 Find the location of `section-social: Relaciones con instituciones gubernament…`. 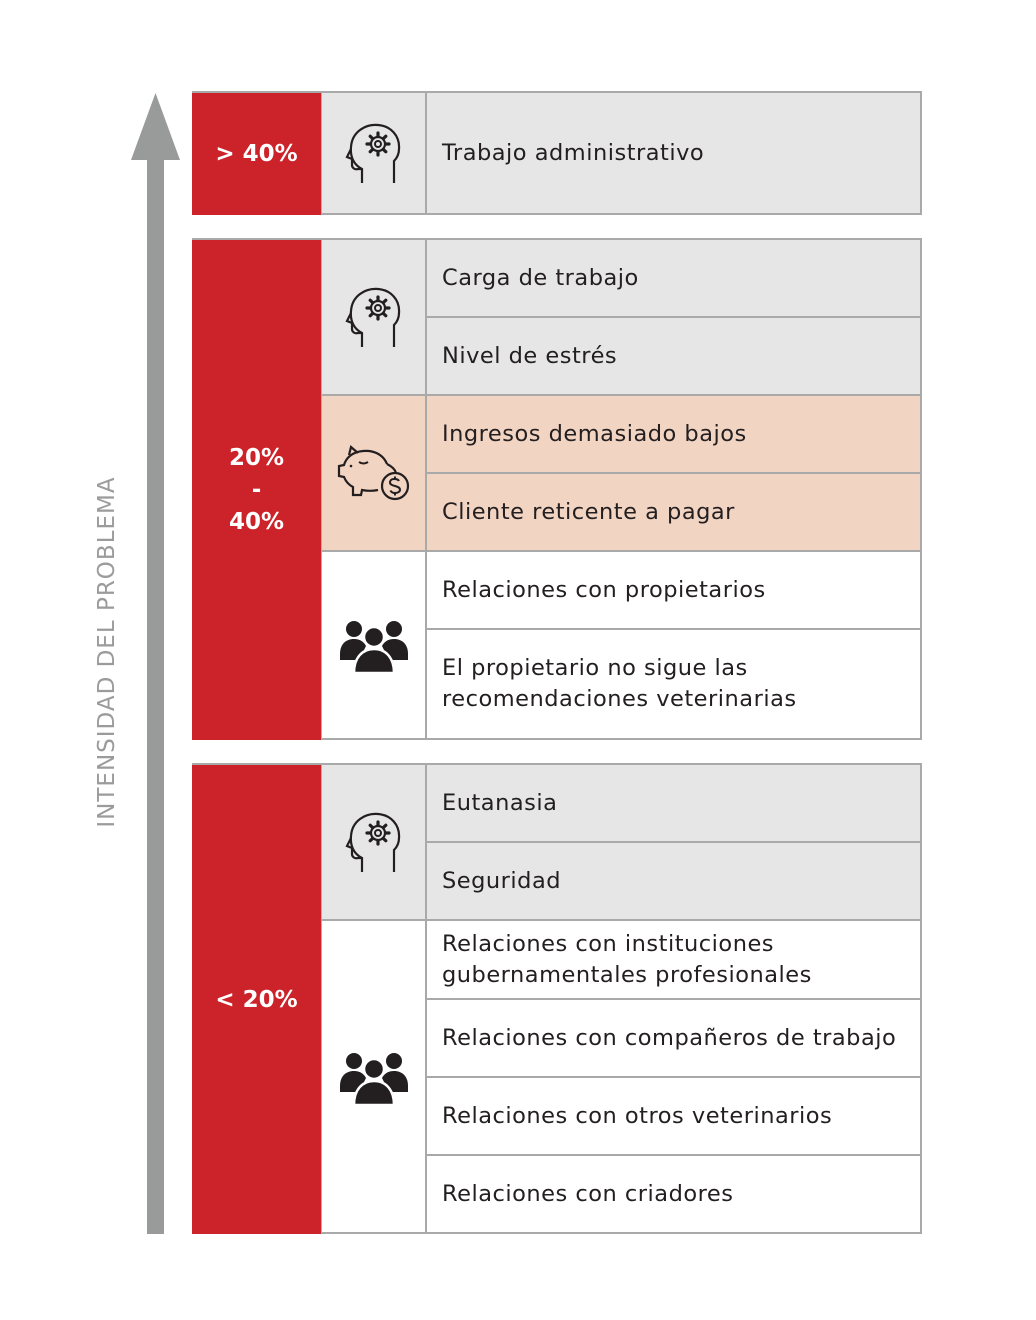

section-social: Relaciones con instituciones gubernament… is located at coordinates (622, 1077).